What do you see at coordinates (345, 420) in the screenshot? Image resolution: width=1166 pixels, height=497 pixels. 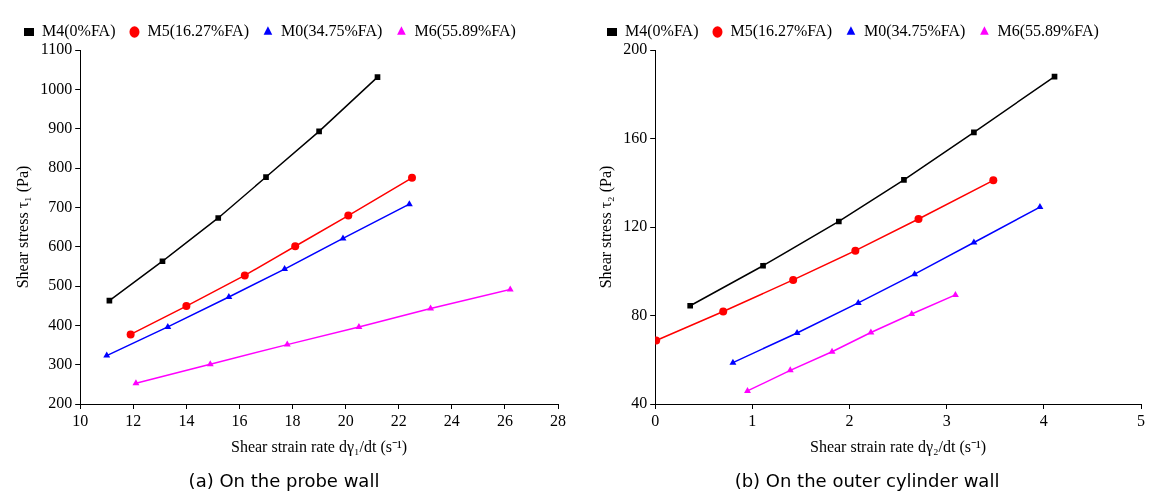 I see `x-tick-label: 20` at bounding box center [345, 420].